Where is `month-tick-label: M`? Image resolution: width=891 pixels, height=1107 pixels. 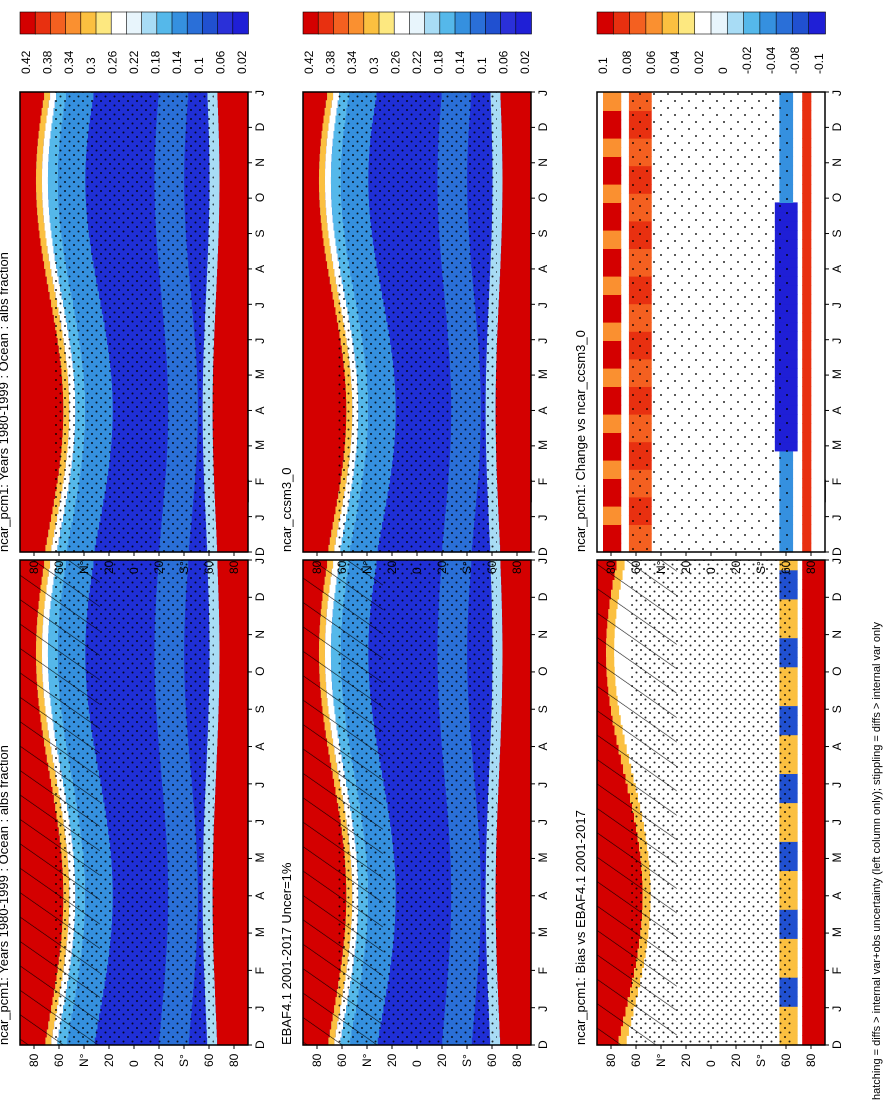 month-tick-label: M is located at coordinates (837, 932).